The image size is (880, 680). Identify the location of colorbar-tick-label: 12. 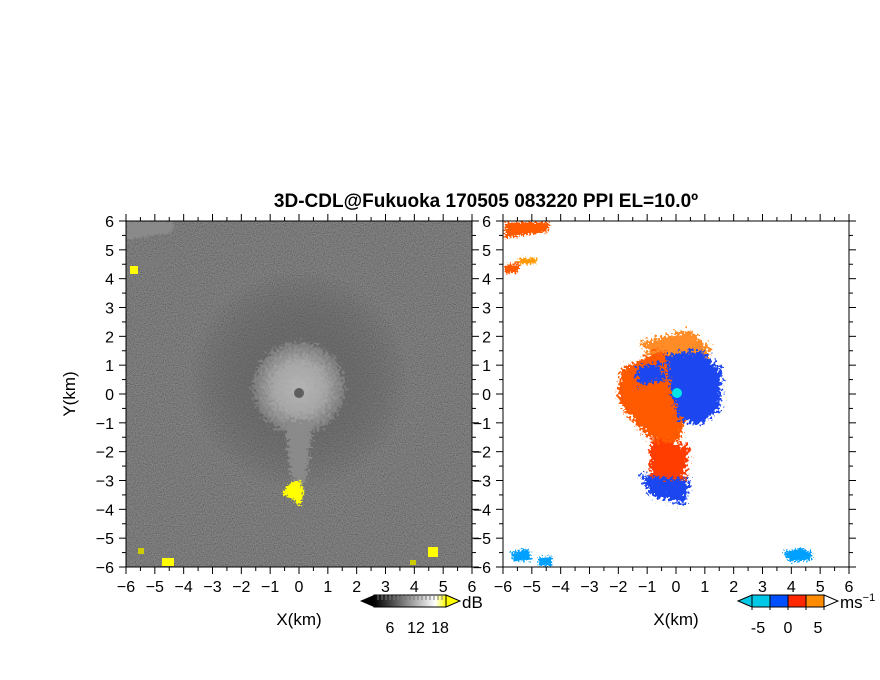
(416, 628).